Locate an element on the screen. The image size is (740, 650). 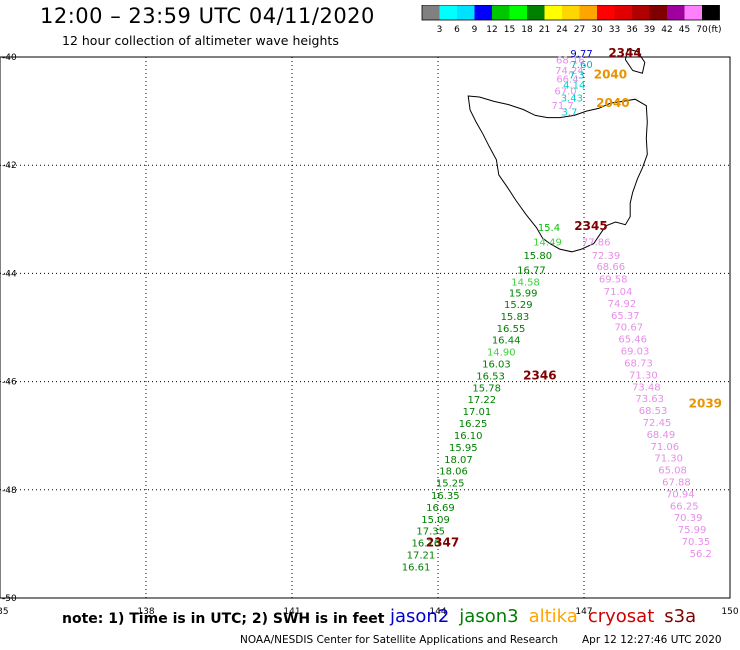
wave-height-label: 15.95 is located at coordinates (463, 448).